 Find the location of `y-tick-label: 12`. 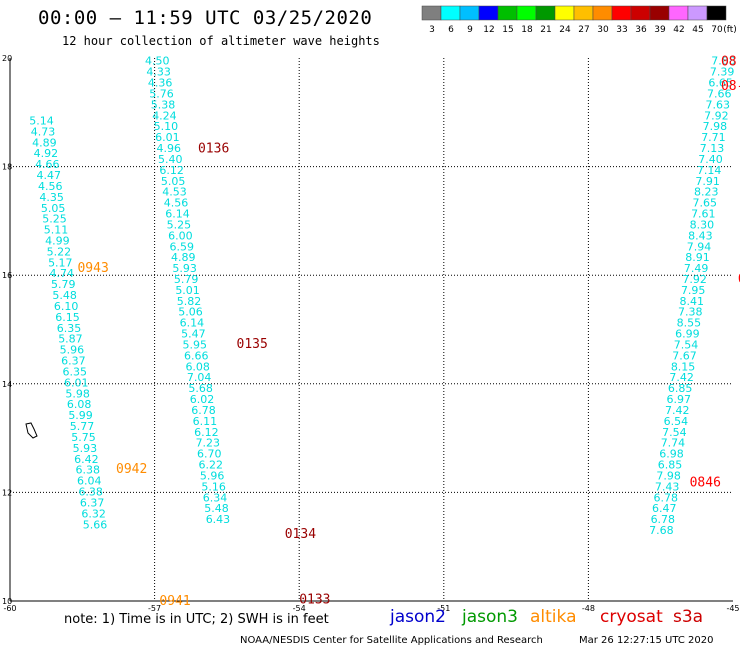

y-tick-label: 12 is located at coordinates (7, 492).